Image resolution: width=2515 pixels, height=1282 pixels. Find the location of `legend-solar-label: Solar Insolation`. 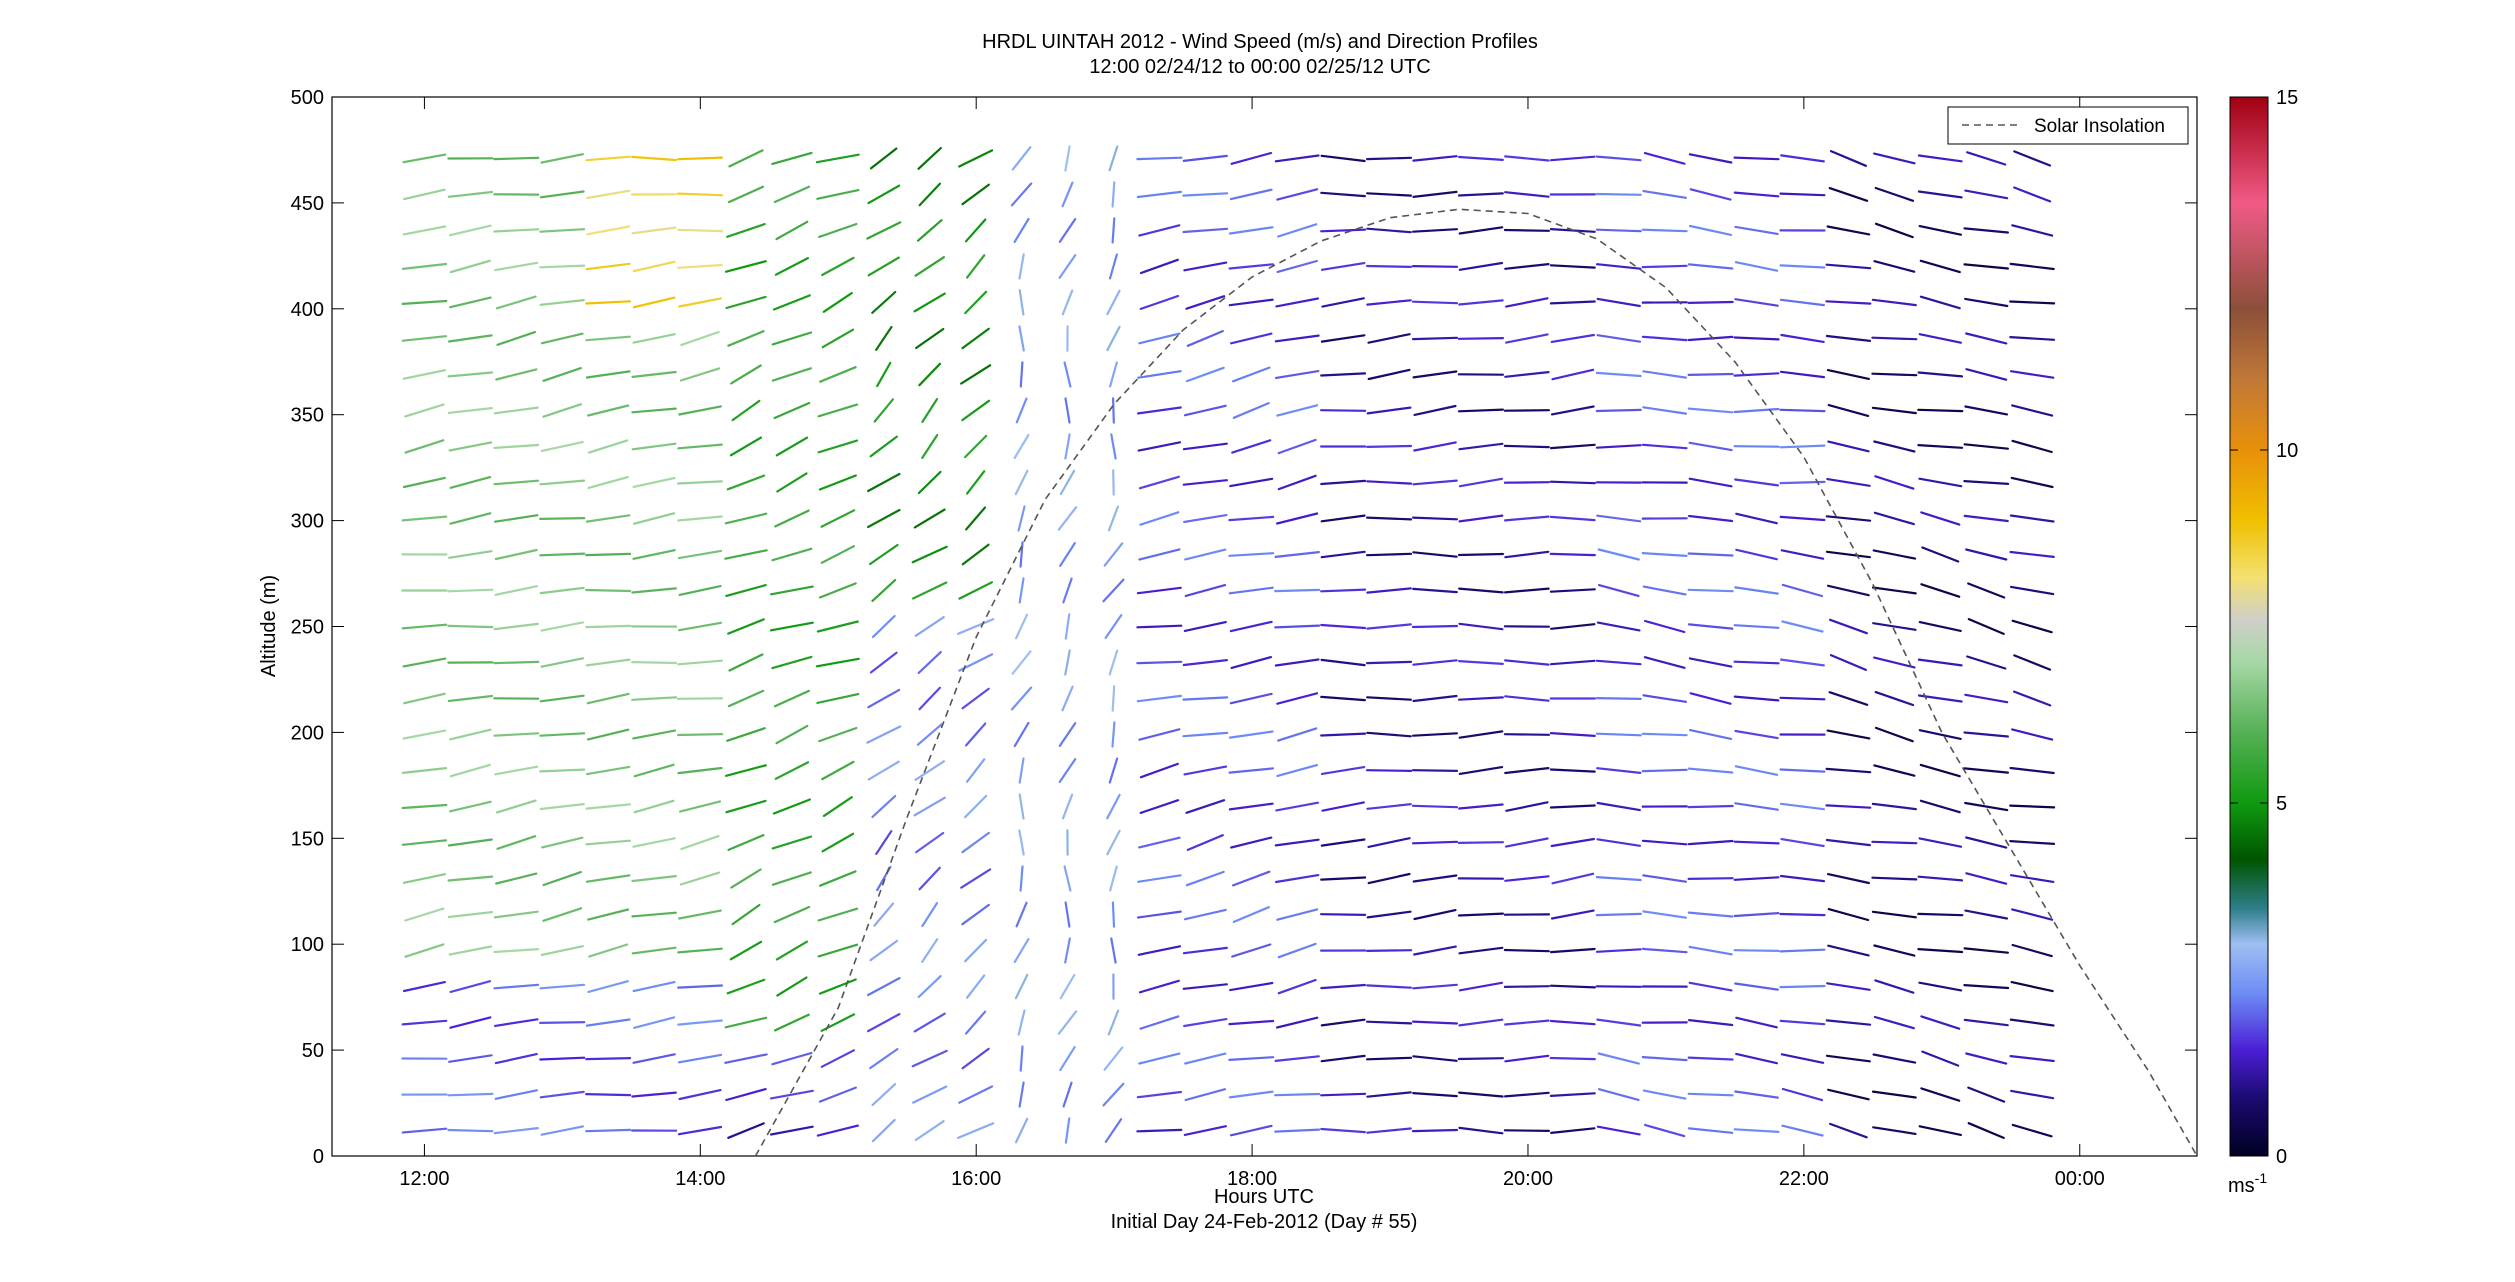

legend-solar-label: Solar Insolation is located at coordinates (2099, 126).